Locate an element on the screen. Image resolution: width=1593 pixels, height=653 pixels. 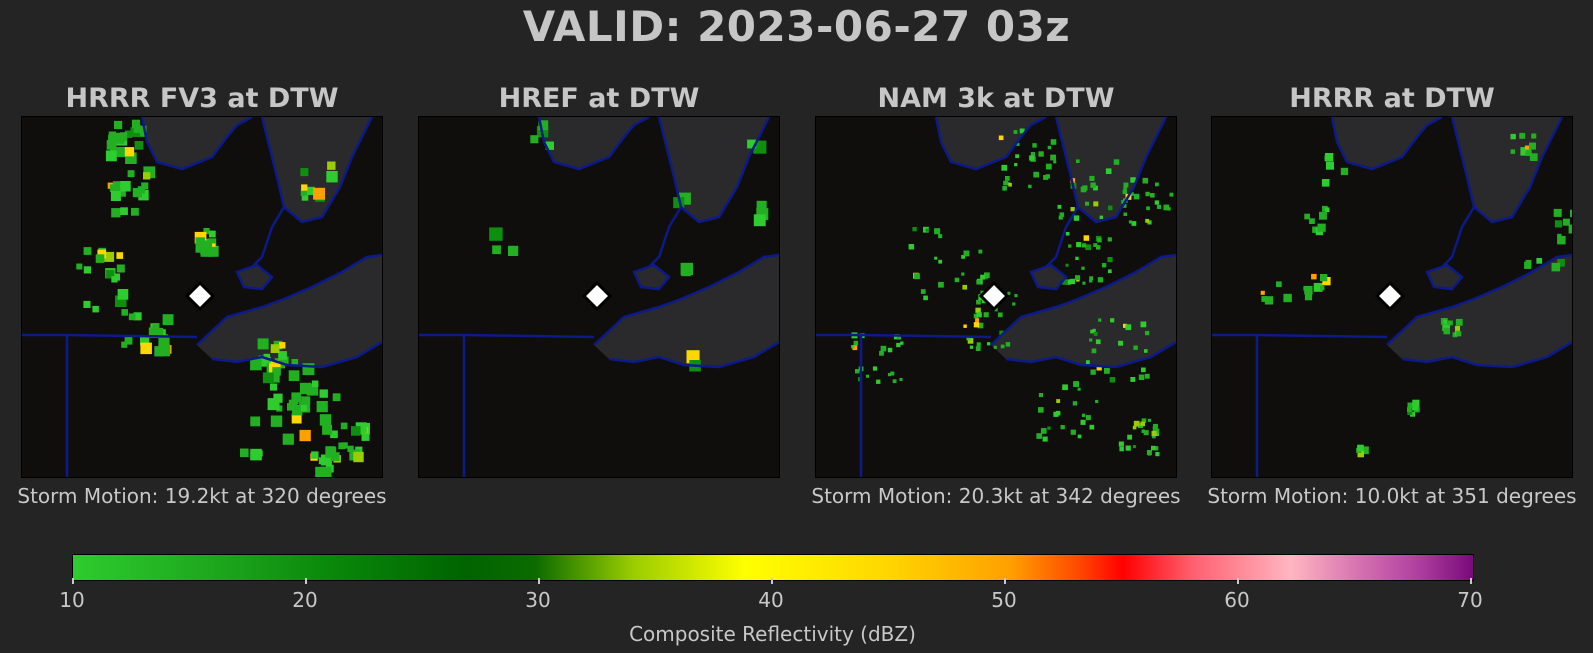
colorbar-tick-label: 10 is located at coordinates (72, 600).